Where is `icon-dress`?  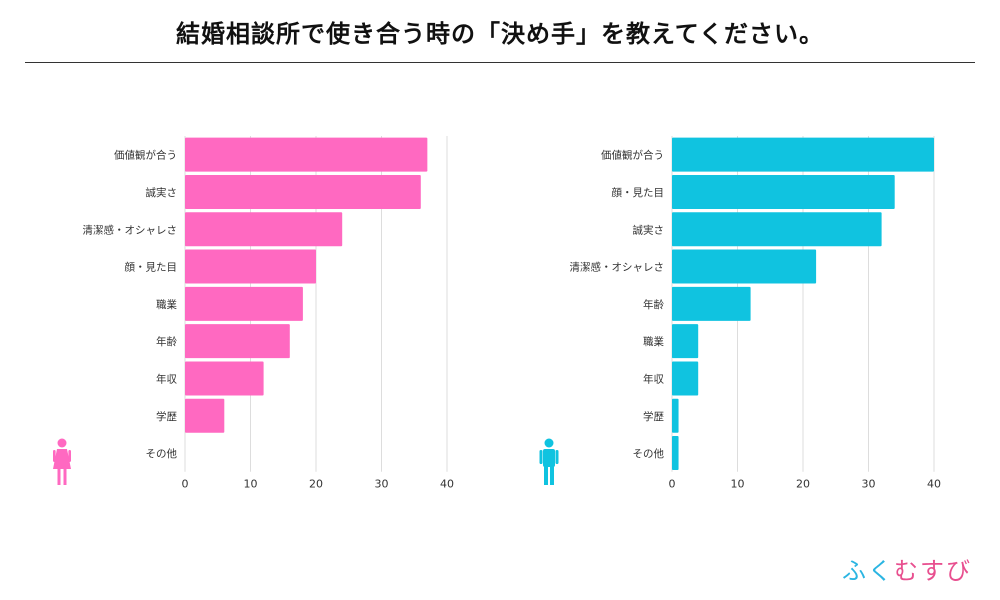 icon-dress is located at coordinates (62, 459).